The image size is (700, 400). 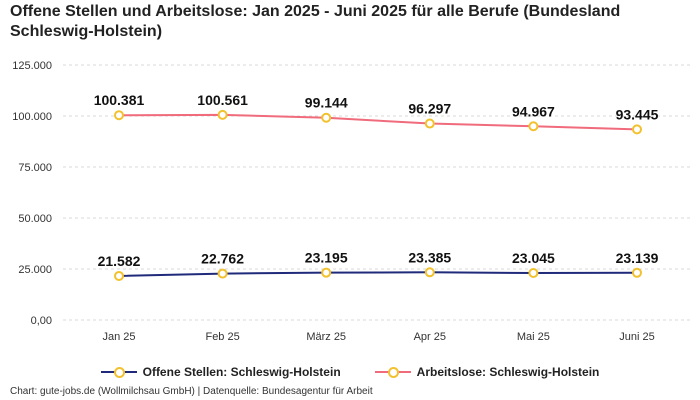 What do you see at coordinates (508, 372) in the screenshot?
I see `legend-label-arbeitslose: Arbeitslose: Schleswig-Holstein` at bounding box center [508, 372].